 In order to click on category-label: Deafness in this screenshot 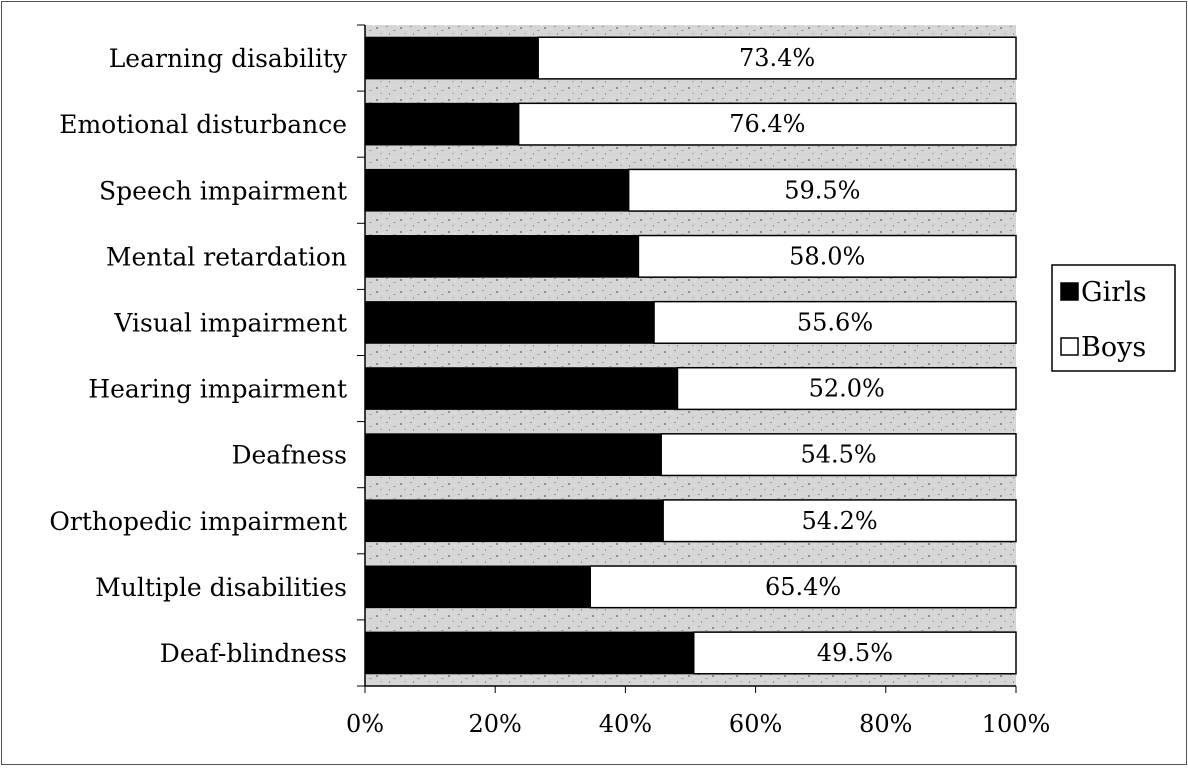, I will do `click(289, 455)`.